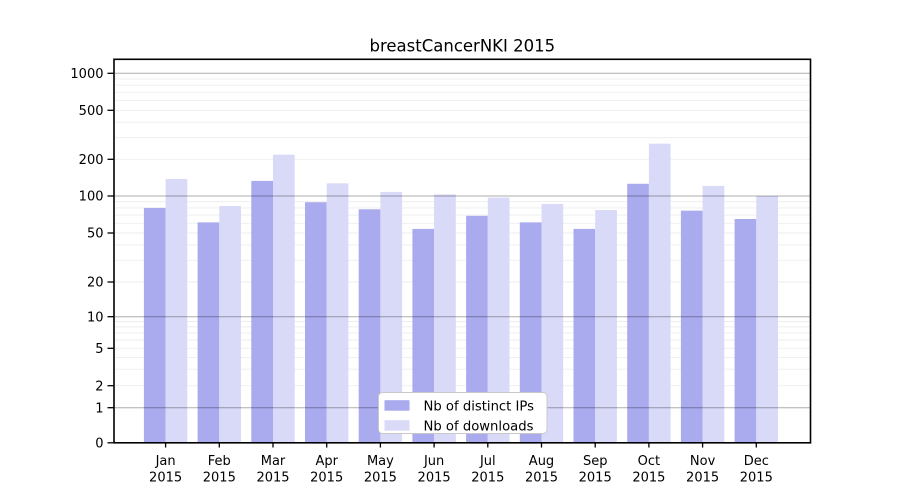 This screenshot has height=500, width=900. Describe the element at coordinates (397, 425) in the screenshot. I see `legend-swatch-downloads` at that location.